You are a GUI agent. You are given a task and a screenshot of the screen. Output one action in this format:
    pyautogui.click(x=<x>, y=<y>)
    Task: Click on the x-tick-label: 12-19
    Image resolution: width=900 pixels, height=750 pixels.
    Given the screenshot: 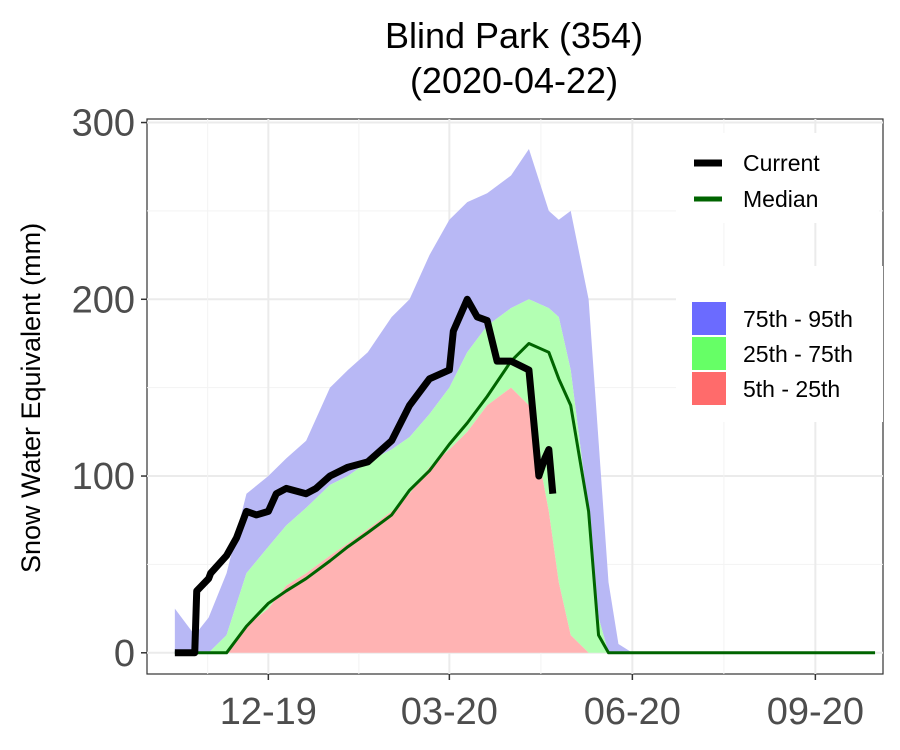 What is the action you would take?
    pyautogui.click(x=268, y=712)
    